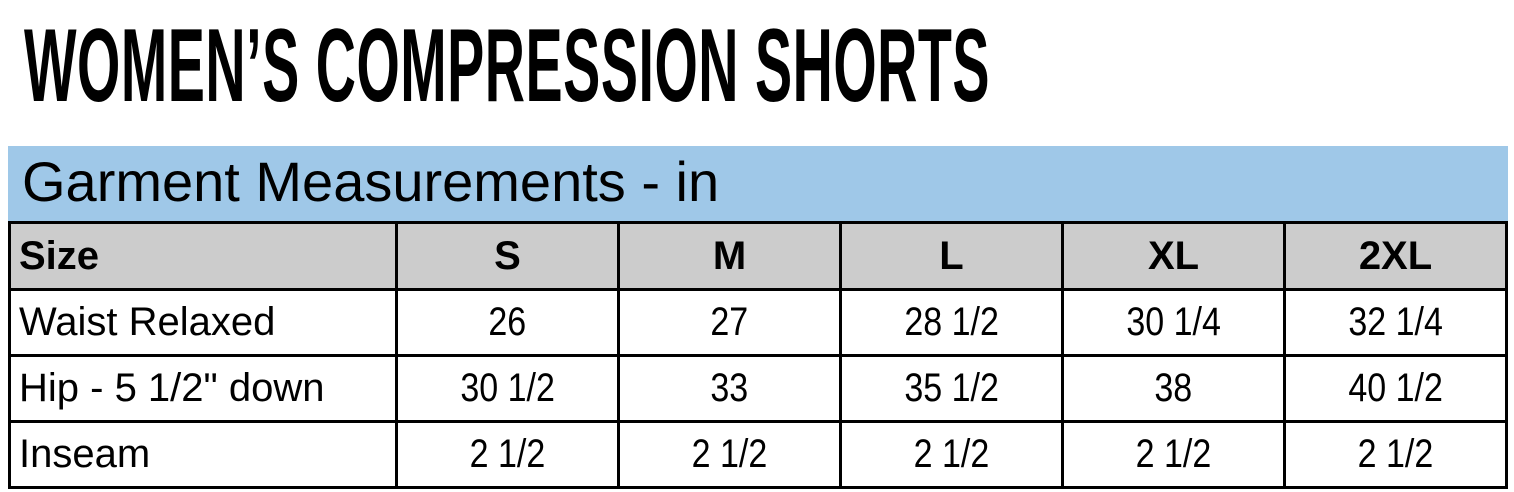  Describe the element at coordinates (507, 322) in the screenshot. I see `cell-value: 26` at that location.